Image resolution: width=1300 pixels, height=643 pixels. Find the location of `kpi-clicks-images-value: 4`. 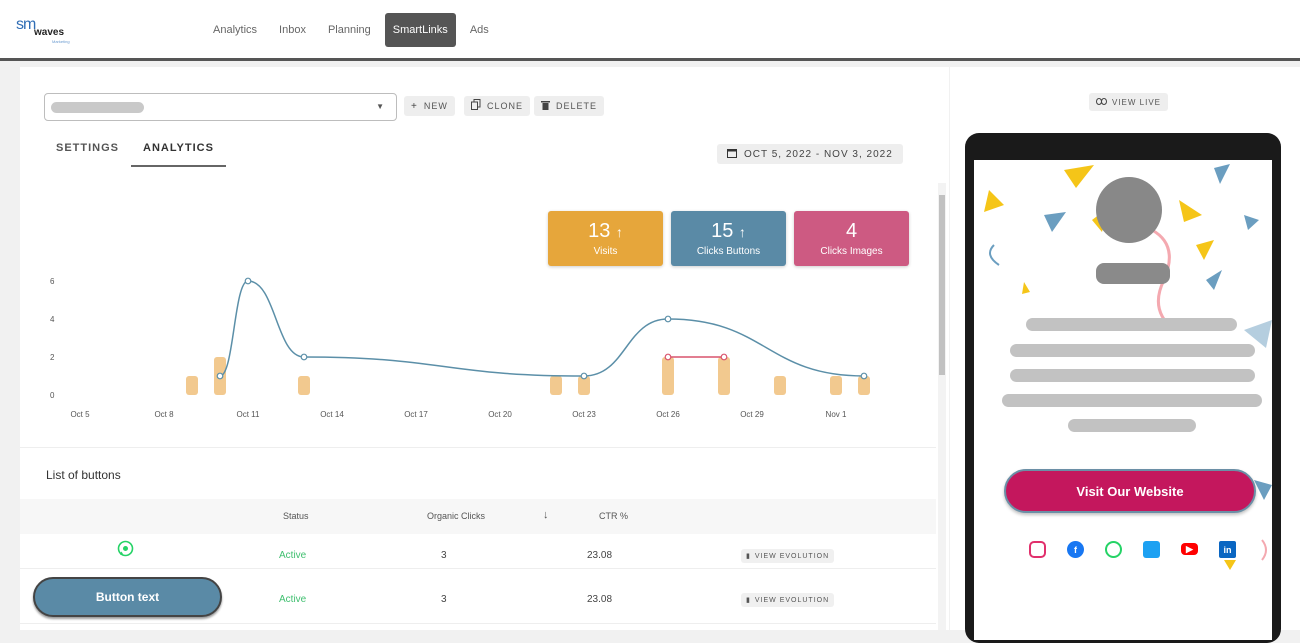

kpi-clicks-images-value: 4 is located at coordinates (851, 231).